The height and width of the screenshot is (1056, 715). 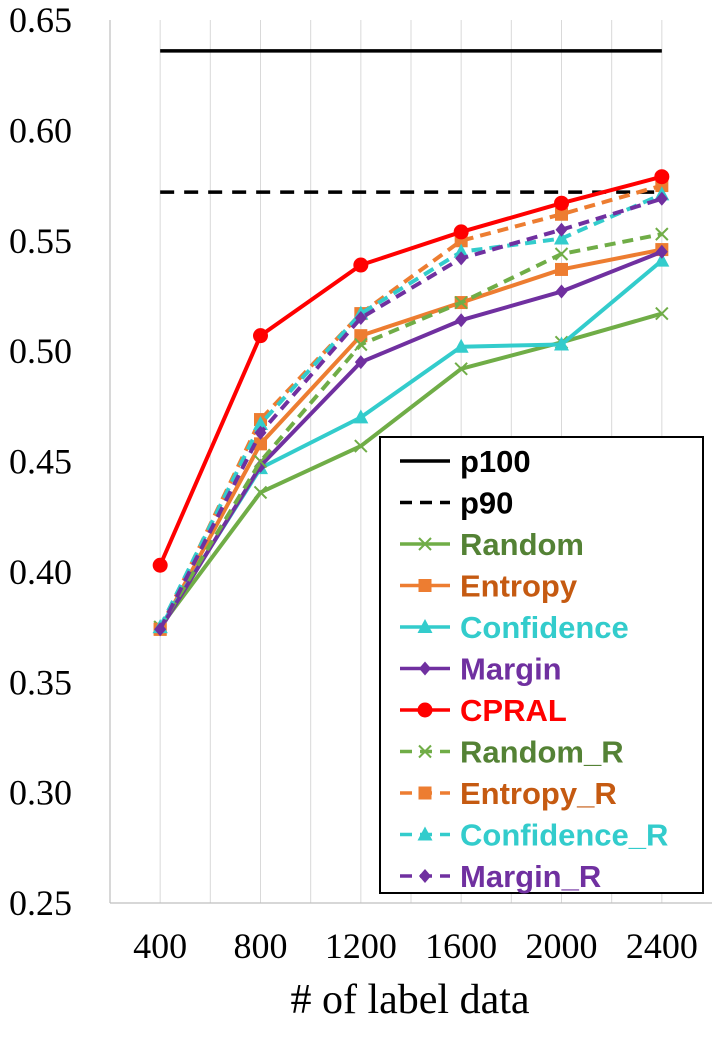 I want to click on legend-label: Margin_R, so click(x=530, y=876).